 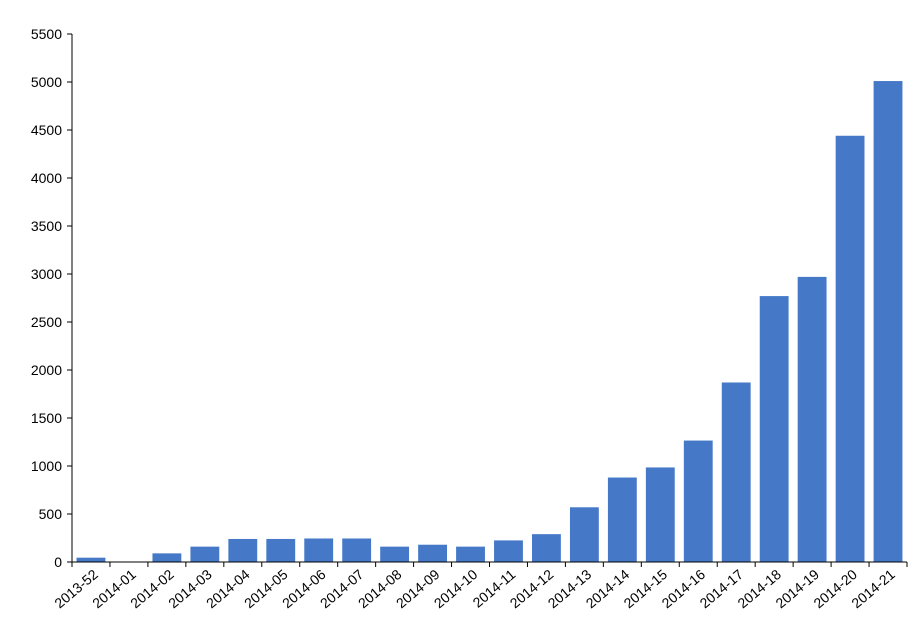 What do you see at coordinates (46, 418) in the screenshot?
I see `y-tick-label: 1500` at bounding box center [46, 418].